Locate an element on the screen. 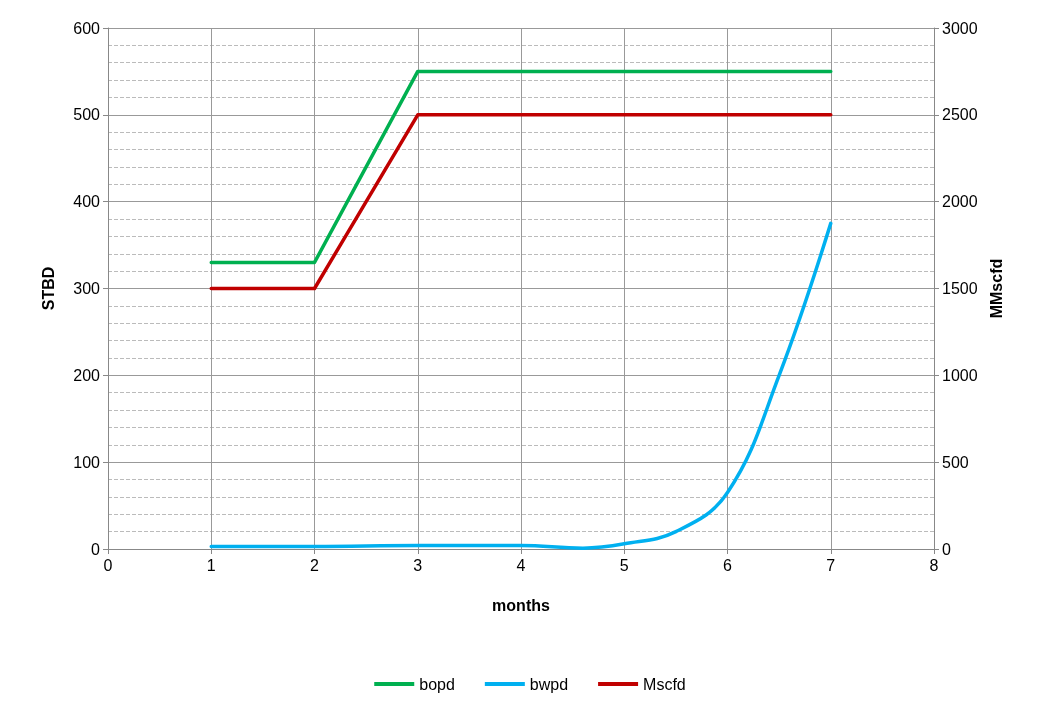 The width and height of the screenshot is (1060, 715). x-tick-label: 0 is located at coordinates (108, 565).